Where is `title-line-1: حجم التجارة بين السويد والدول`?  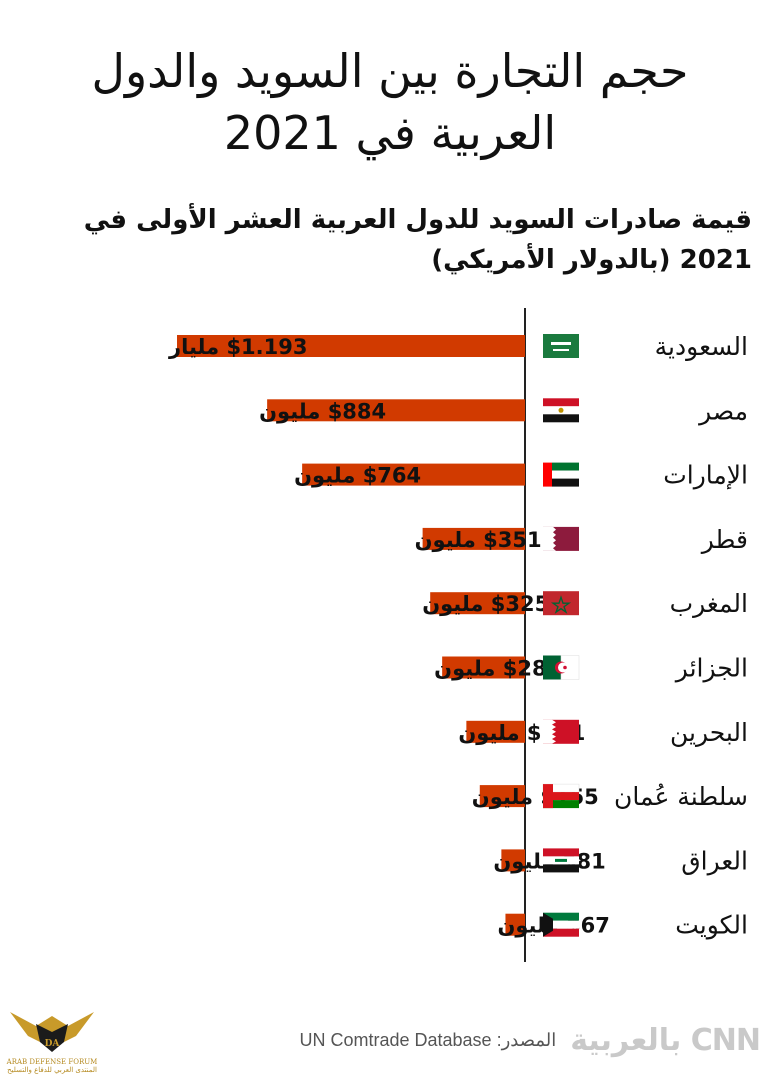
title-line-1: حجم التجارة بين السويد والدول is located at coordinates (390, 71).